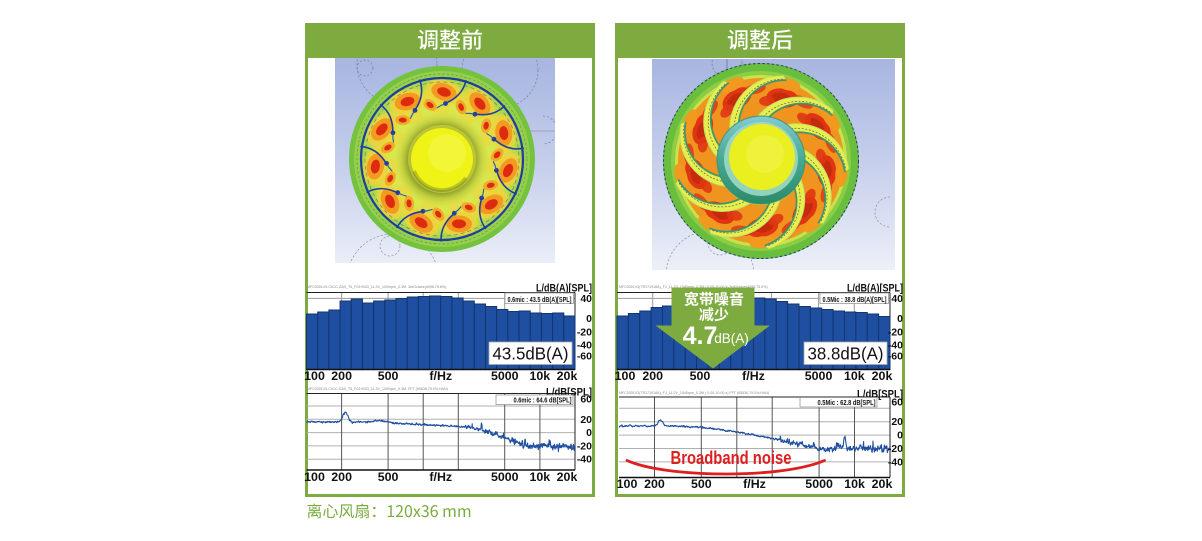 This screenshot has height=541, width=1202. Describe the element at coordinates (847, 403) in the screenshot. I see `svg-text: 0.5Mic : 62.8 dB[SPL]` at that location.